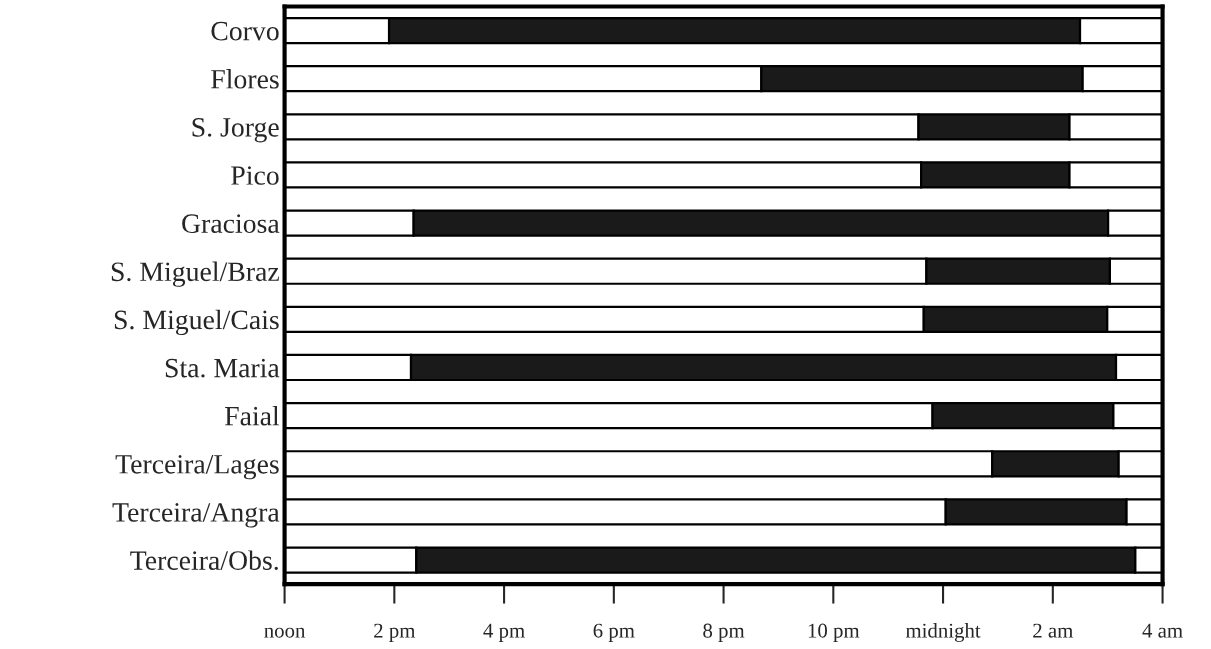  I want to click on text: midnight, so click(943, 632).